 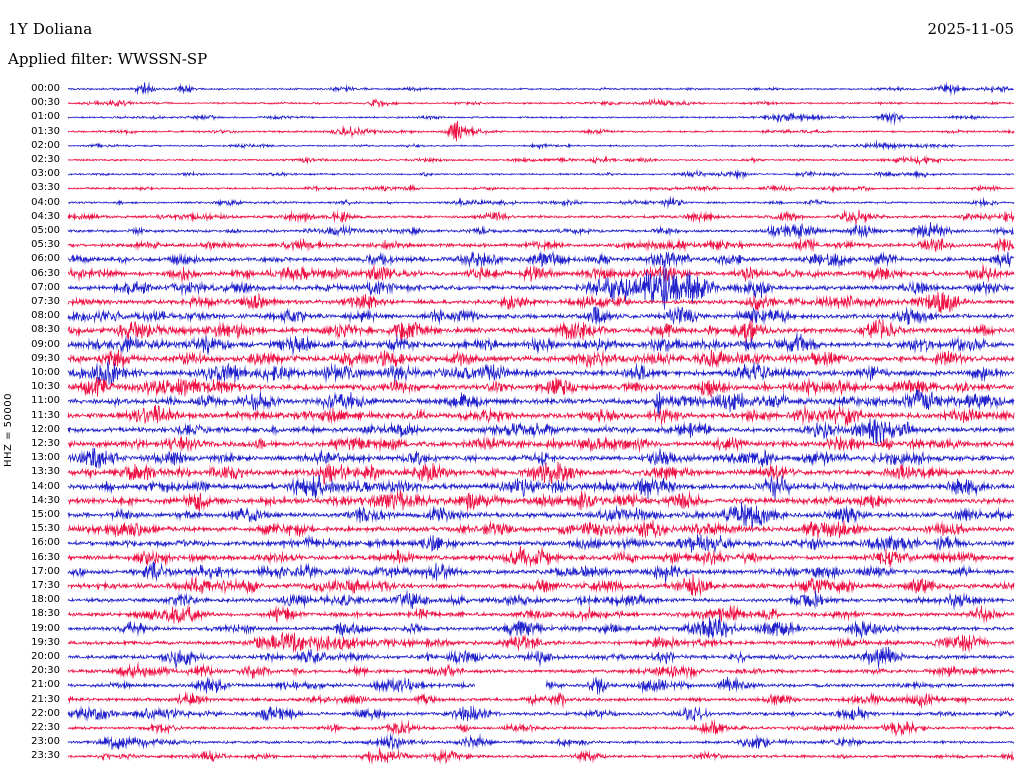 What do you see at coordinates (108, 59) in the screenshot?
I see `filter-label: Applied filter: WWSSN-SP` at bounding box center [108, 59].